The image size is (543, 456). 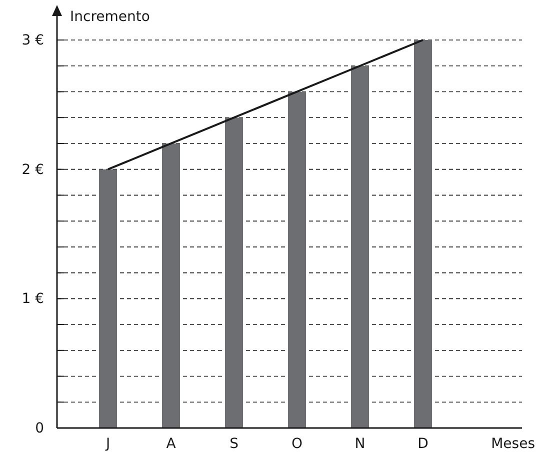 I want to click on y-tick-label: 3 €, so click(x=33, y=40).